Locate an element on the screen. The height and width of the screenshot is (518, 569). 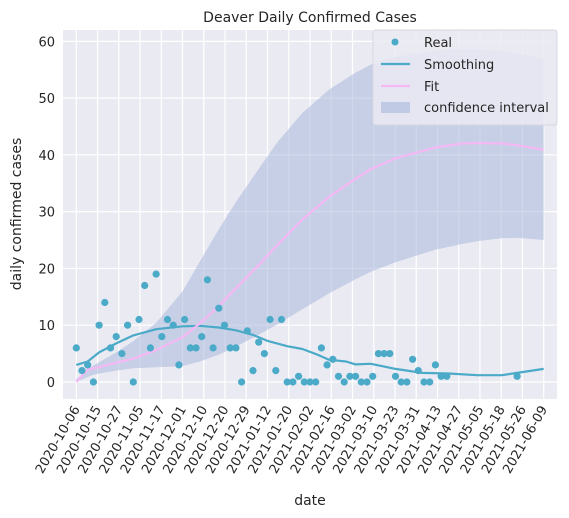
y-tick-label: 0 is located at coordinates (51, 383).